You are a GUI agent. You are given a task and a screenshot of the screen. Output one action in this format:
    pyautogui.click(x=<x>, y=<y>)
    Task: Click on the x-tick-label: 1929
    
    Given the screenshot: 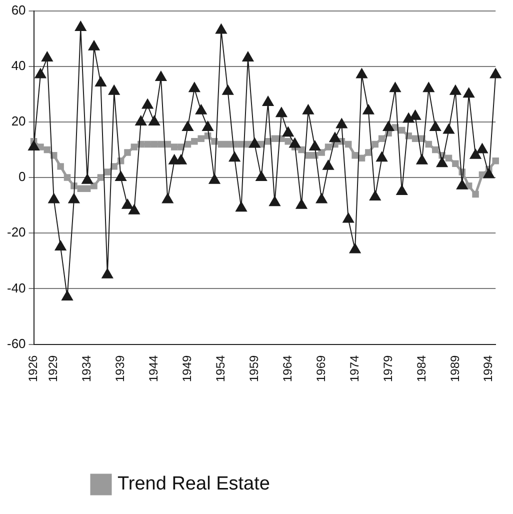 What is the action you would take?
    pyautogui.click(x=53, y=368)
    